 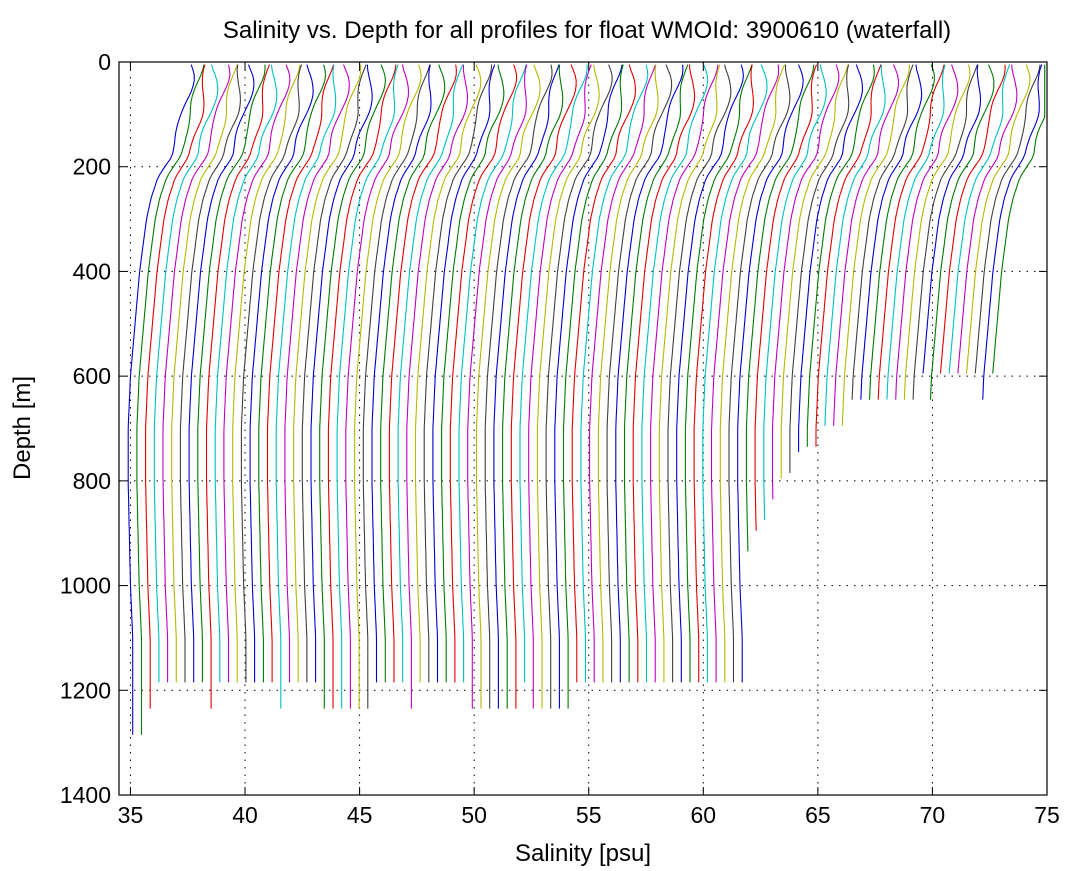 What do you see at coordinates (85, 690) in the screenshot?
I see `y-tick-label: 1200` at bounding box center [85, 690].